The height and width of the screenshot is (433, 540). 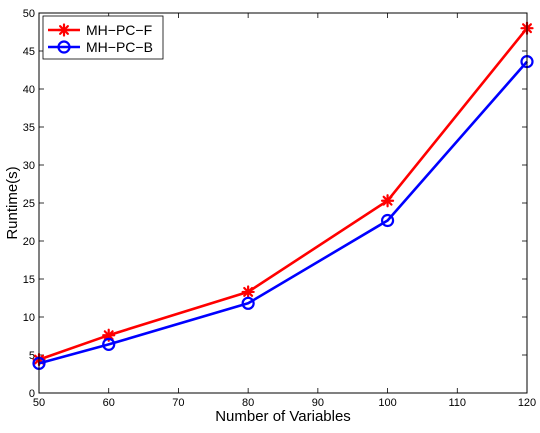 I want to click on x-axis-label: Number of Variables, so click(x=283, y=416).